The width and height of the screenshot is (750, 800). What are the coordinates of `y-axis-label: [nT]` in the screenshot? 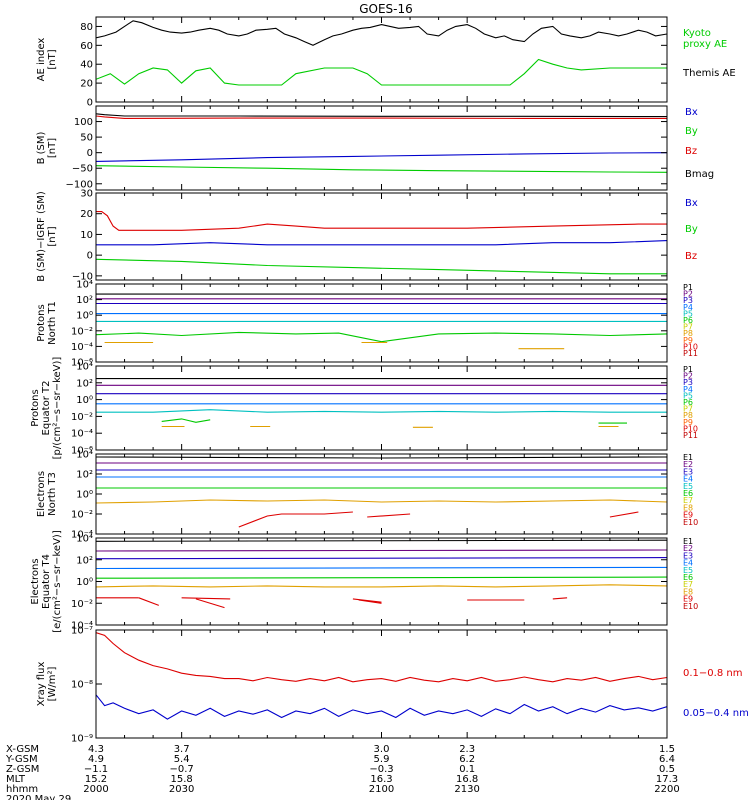 It's located at (52, 148).